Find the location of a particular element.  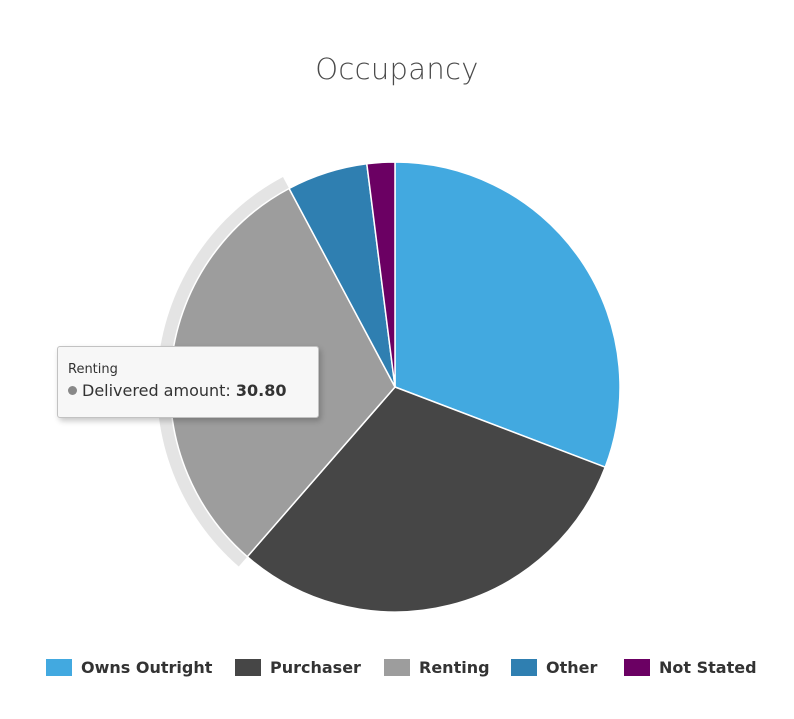

legend-item-renting: Renting is located at coordinates (437, 667).